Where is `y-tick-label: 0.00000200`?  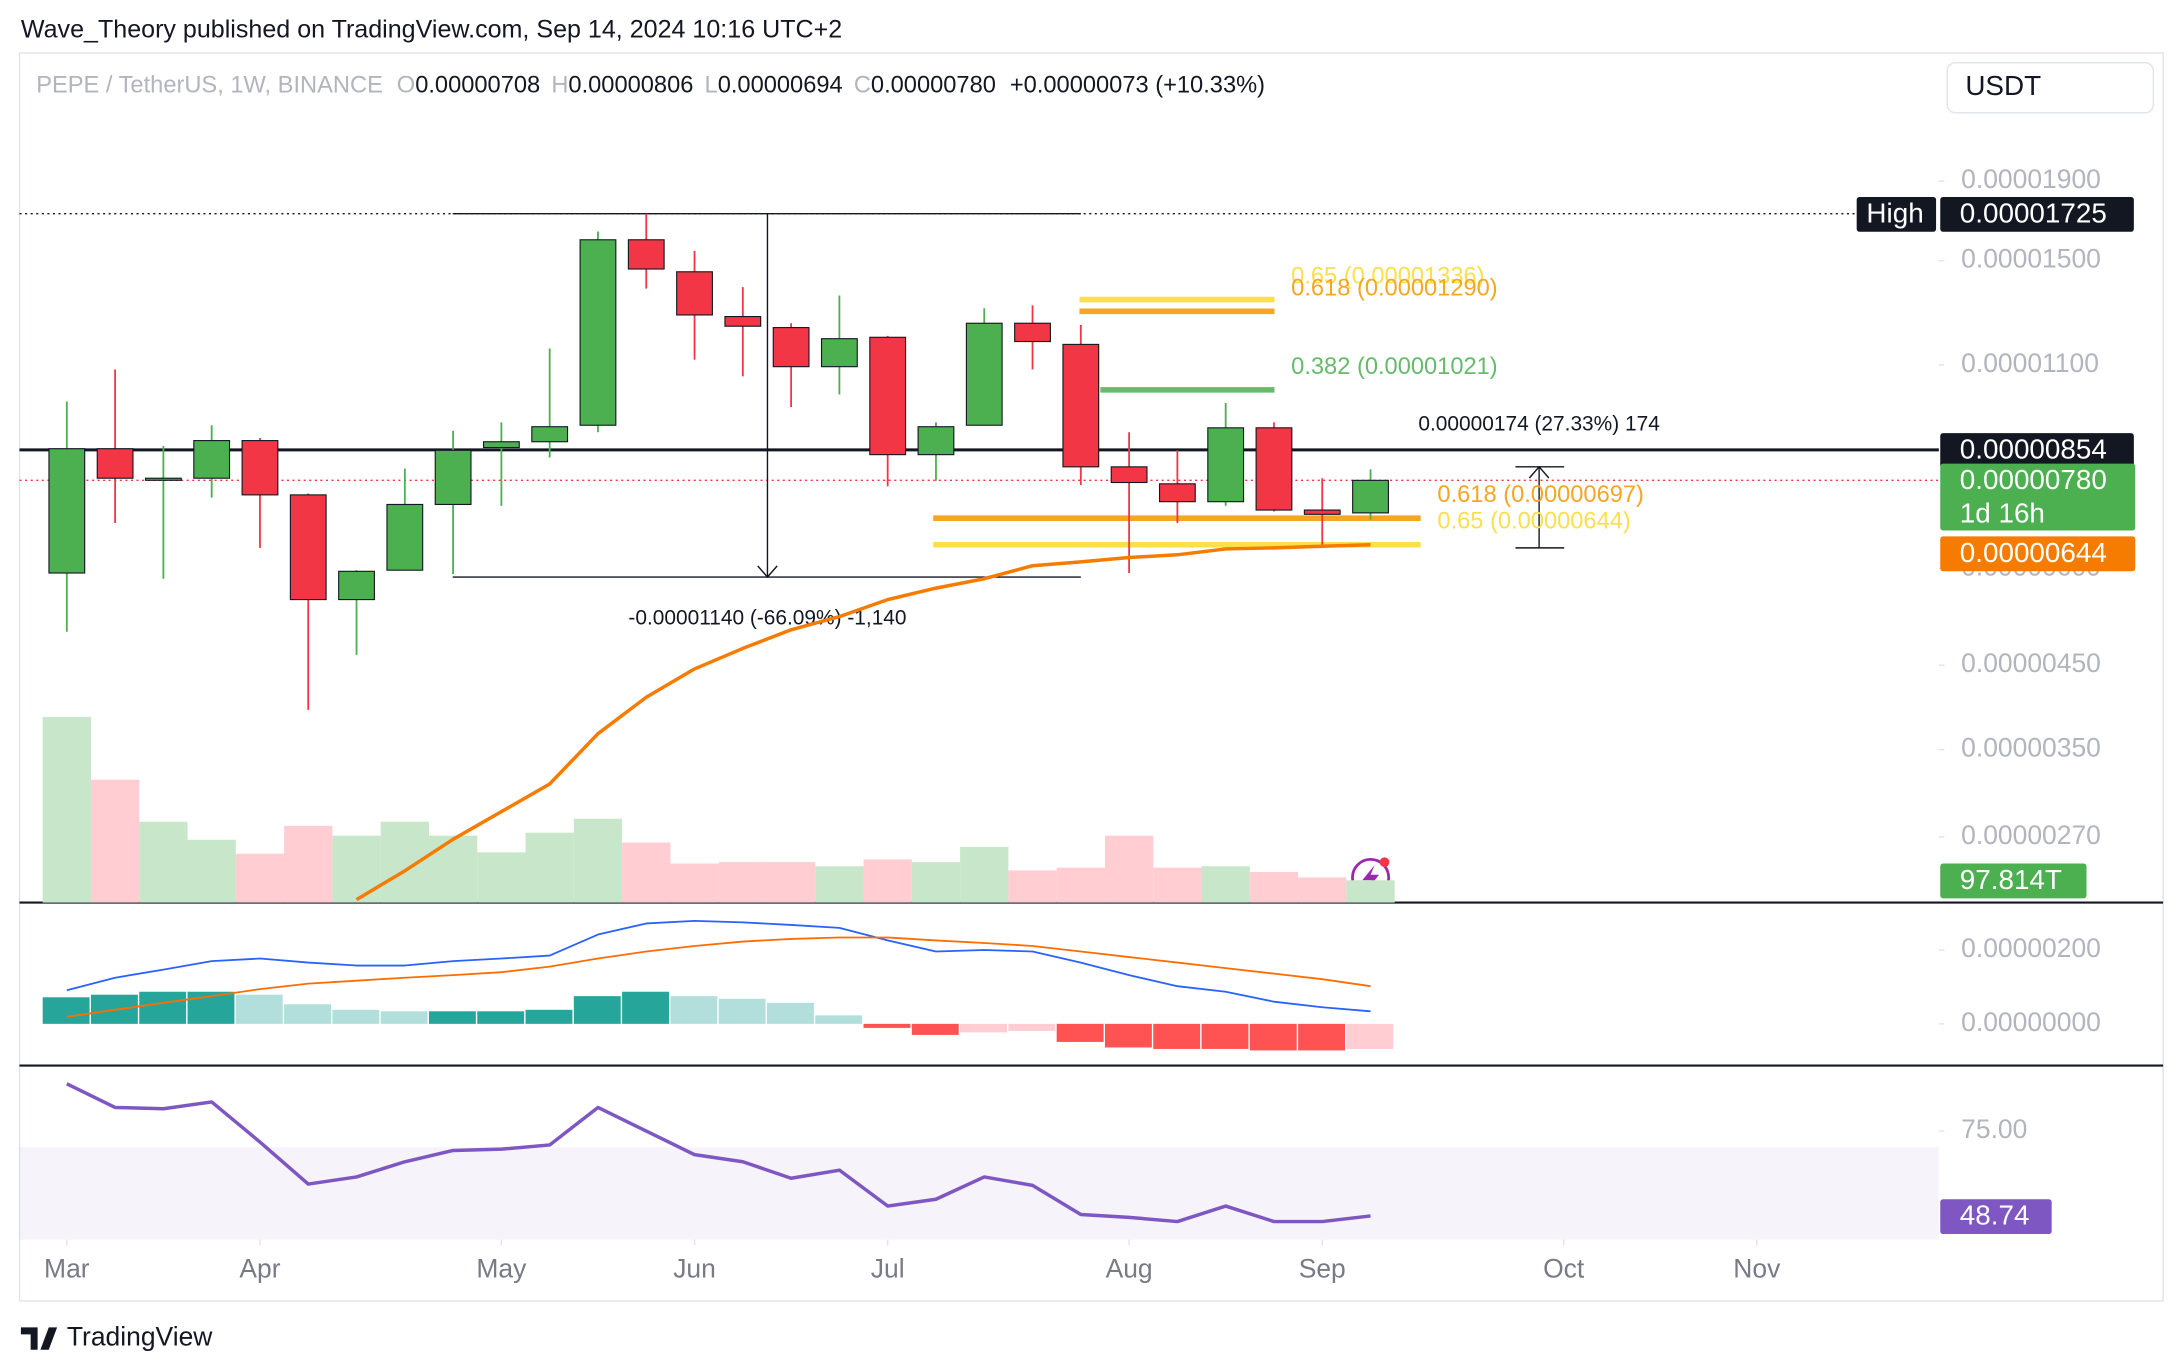
y-tick-label: 0.00000200 is located at coordinates (2031, 948).